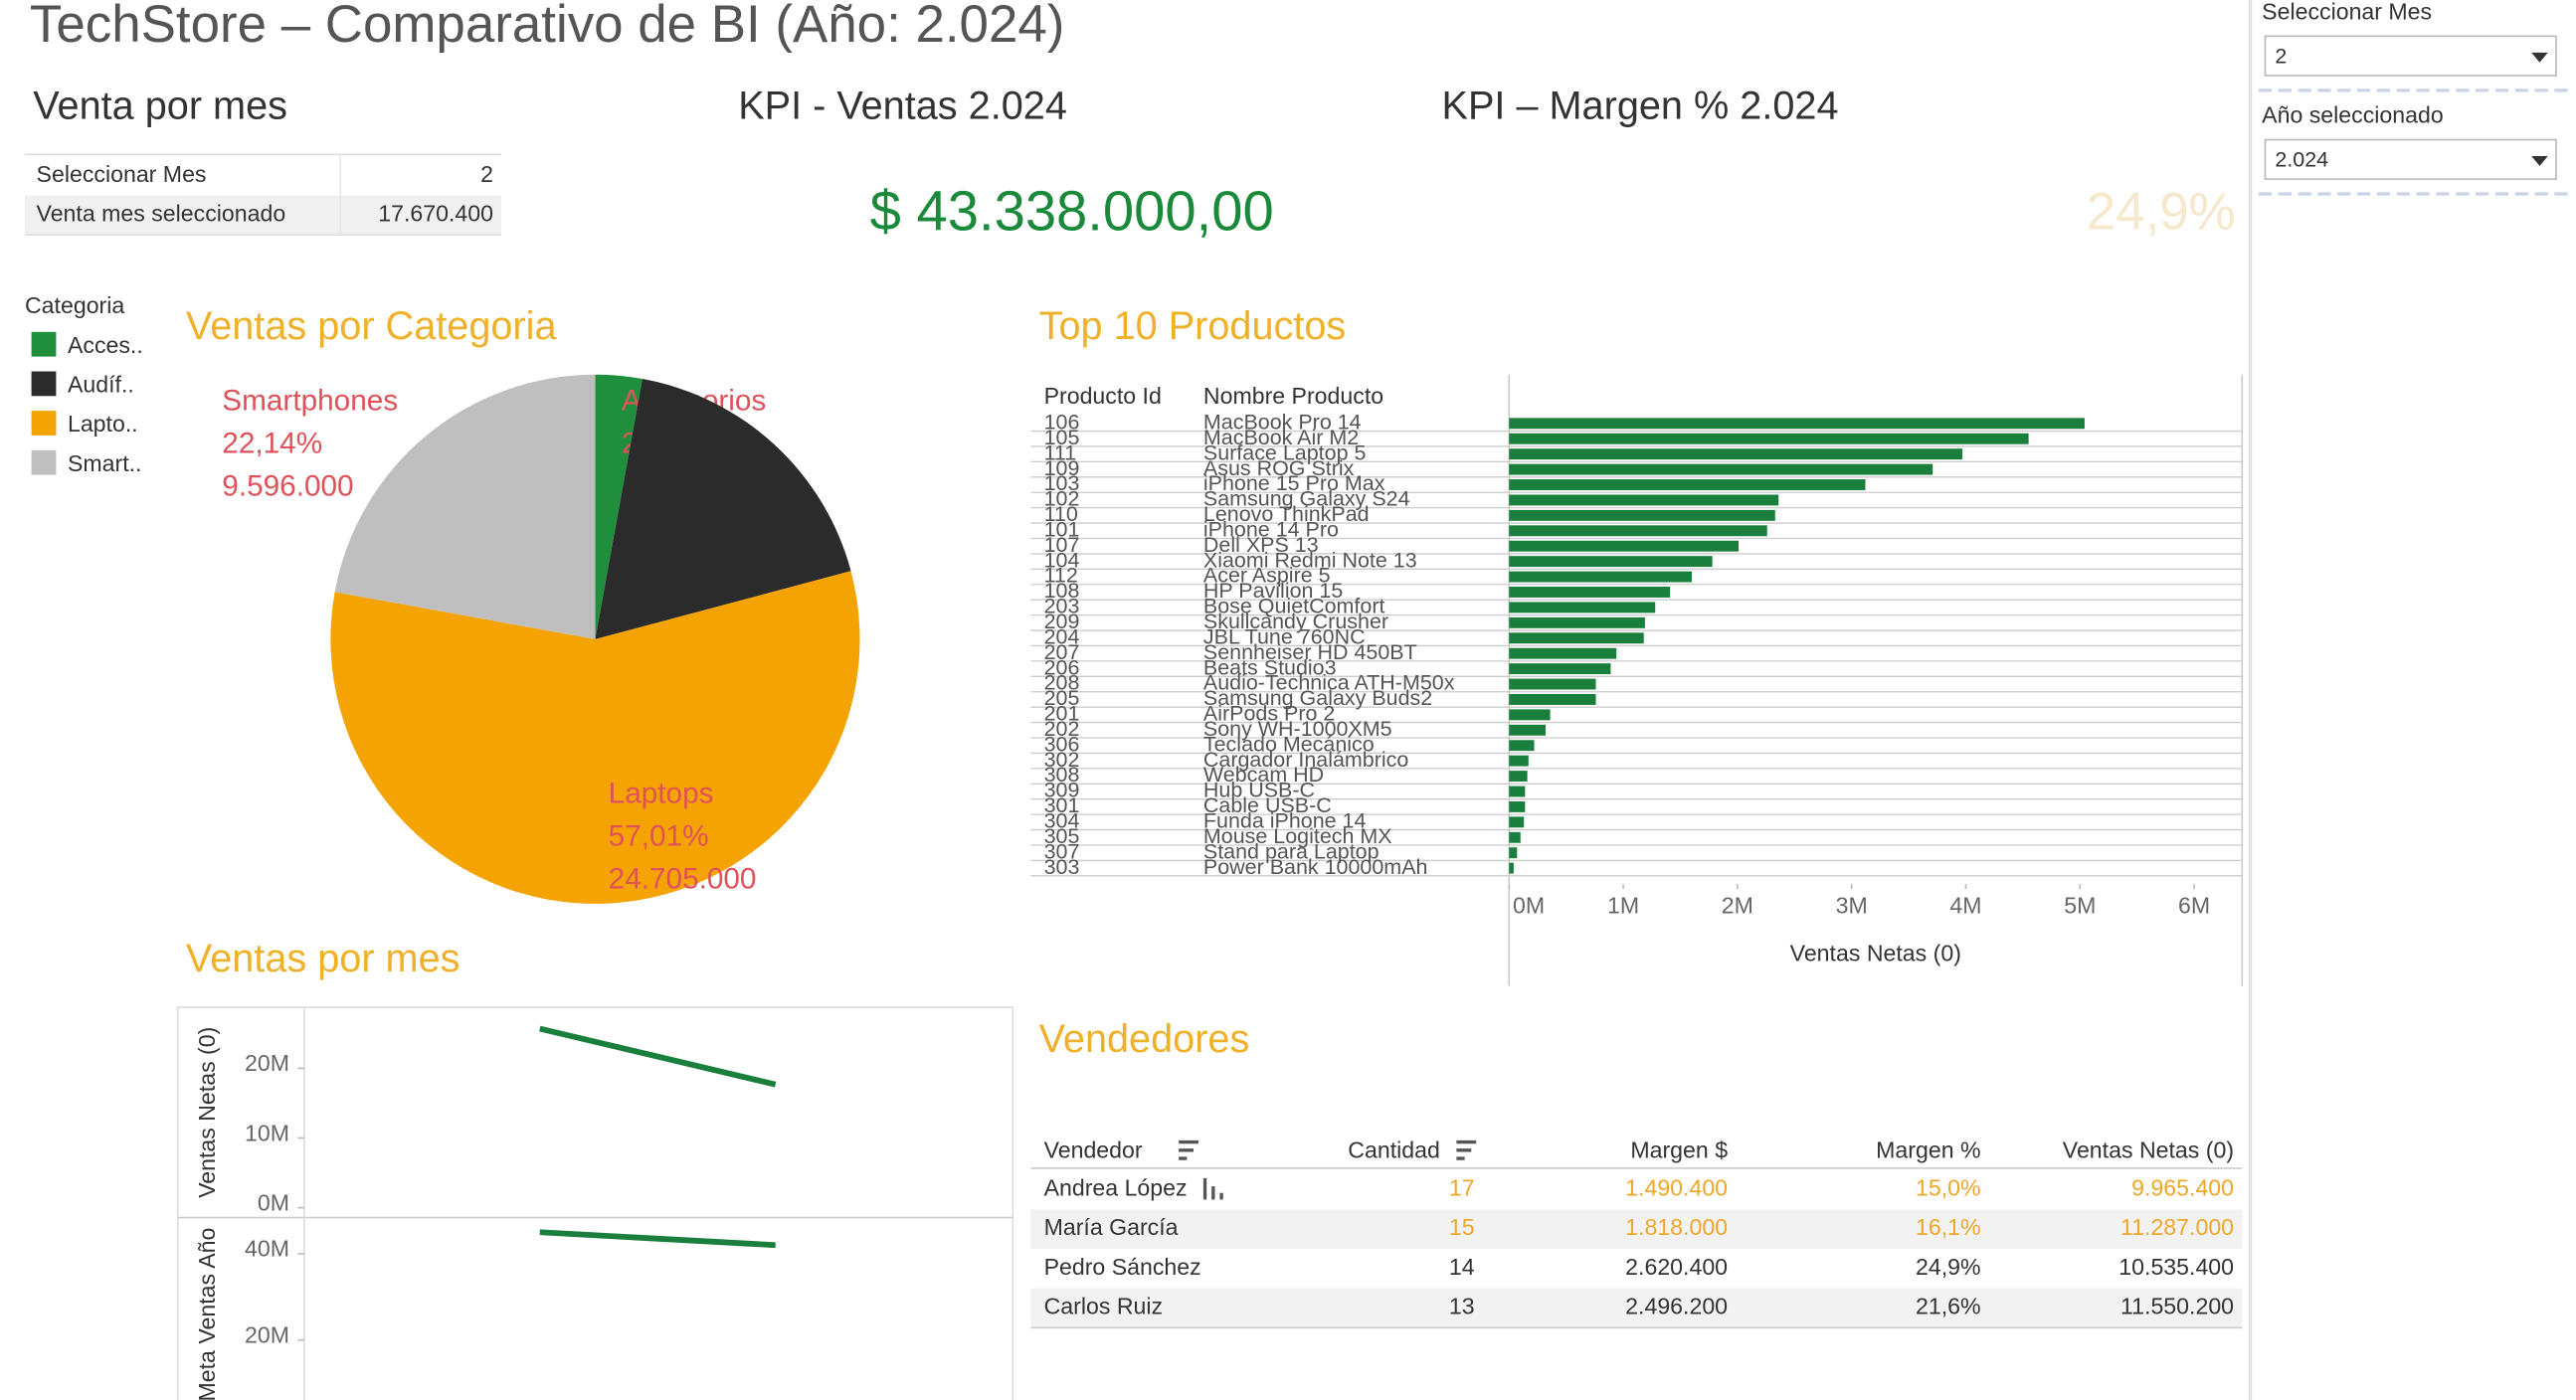  I want to click on product-name: Bose QuietComfort, so click(1294, 606).